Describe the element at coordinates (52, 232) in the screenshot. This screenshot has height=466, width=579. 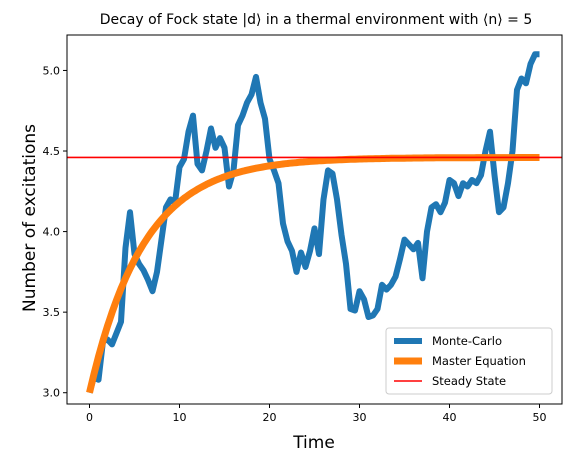
I see `y-tick-label: 4.0` at that location.